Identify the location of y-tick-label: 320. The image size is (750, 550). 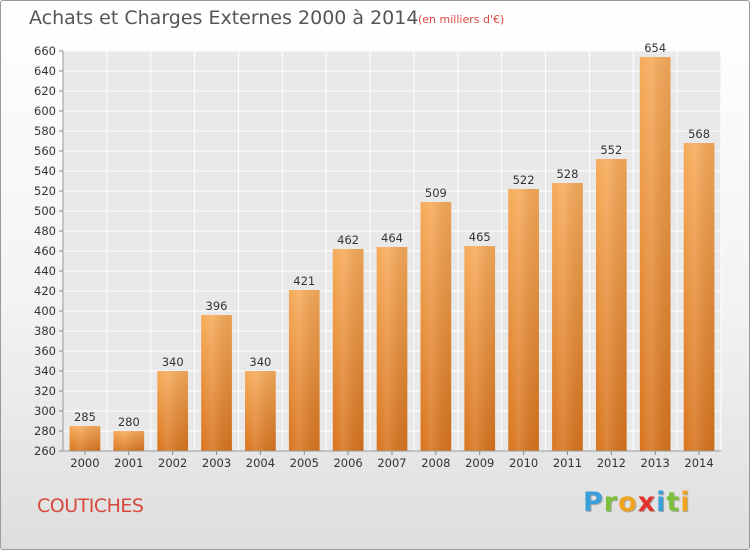
(45, 391).